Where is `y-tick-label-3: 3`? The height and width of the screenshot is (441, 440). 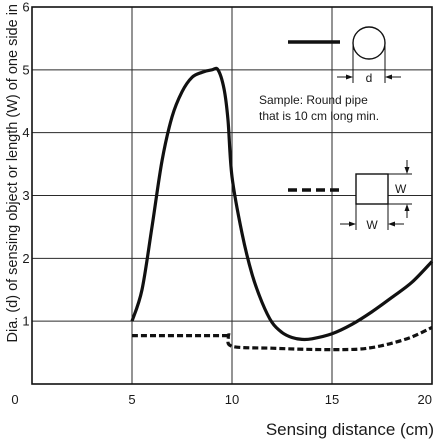 y-tick-label-3: 3 is located at coordinates (25, 195).